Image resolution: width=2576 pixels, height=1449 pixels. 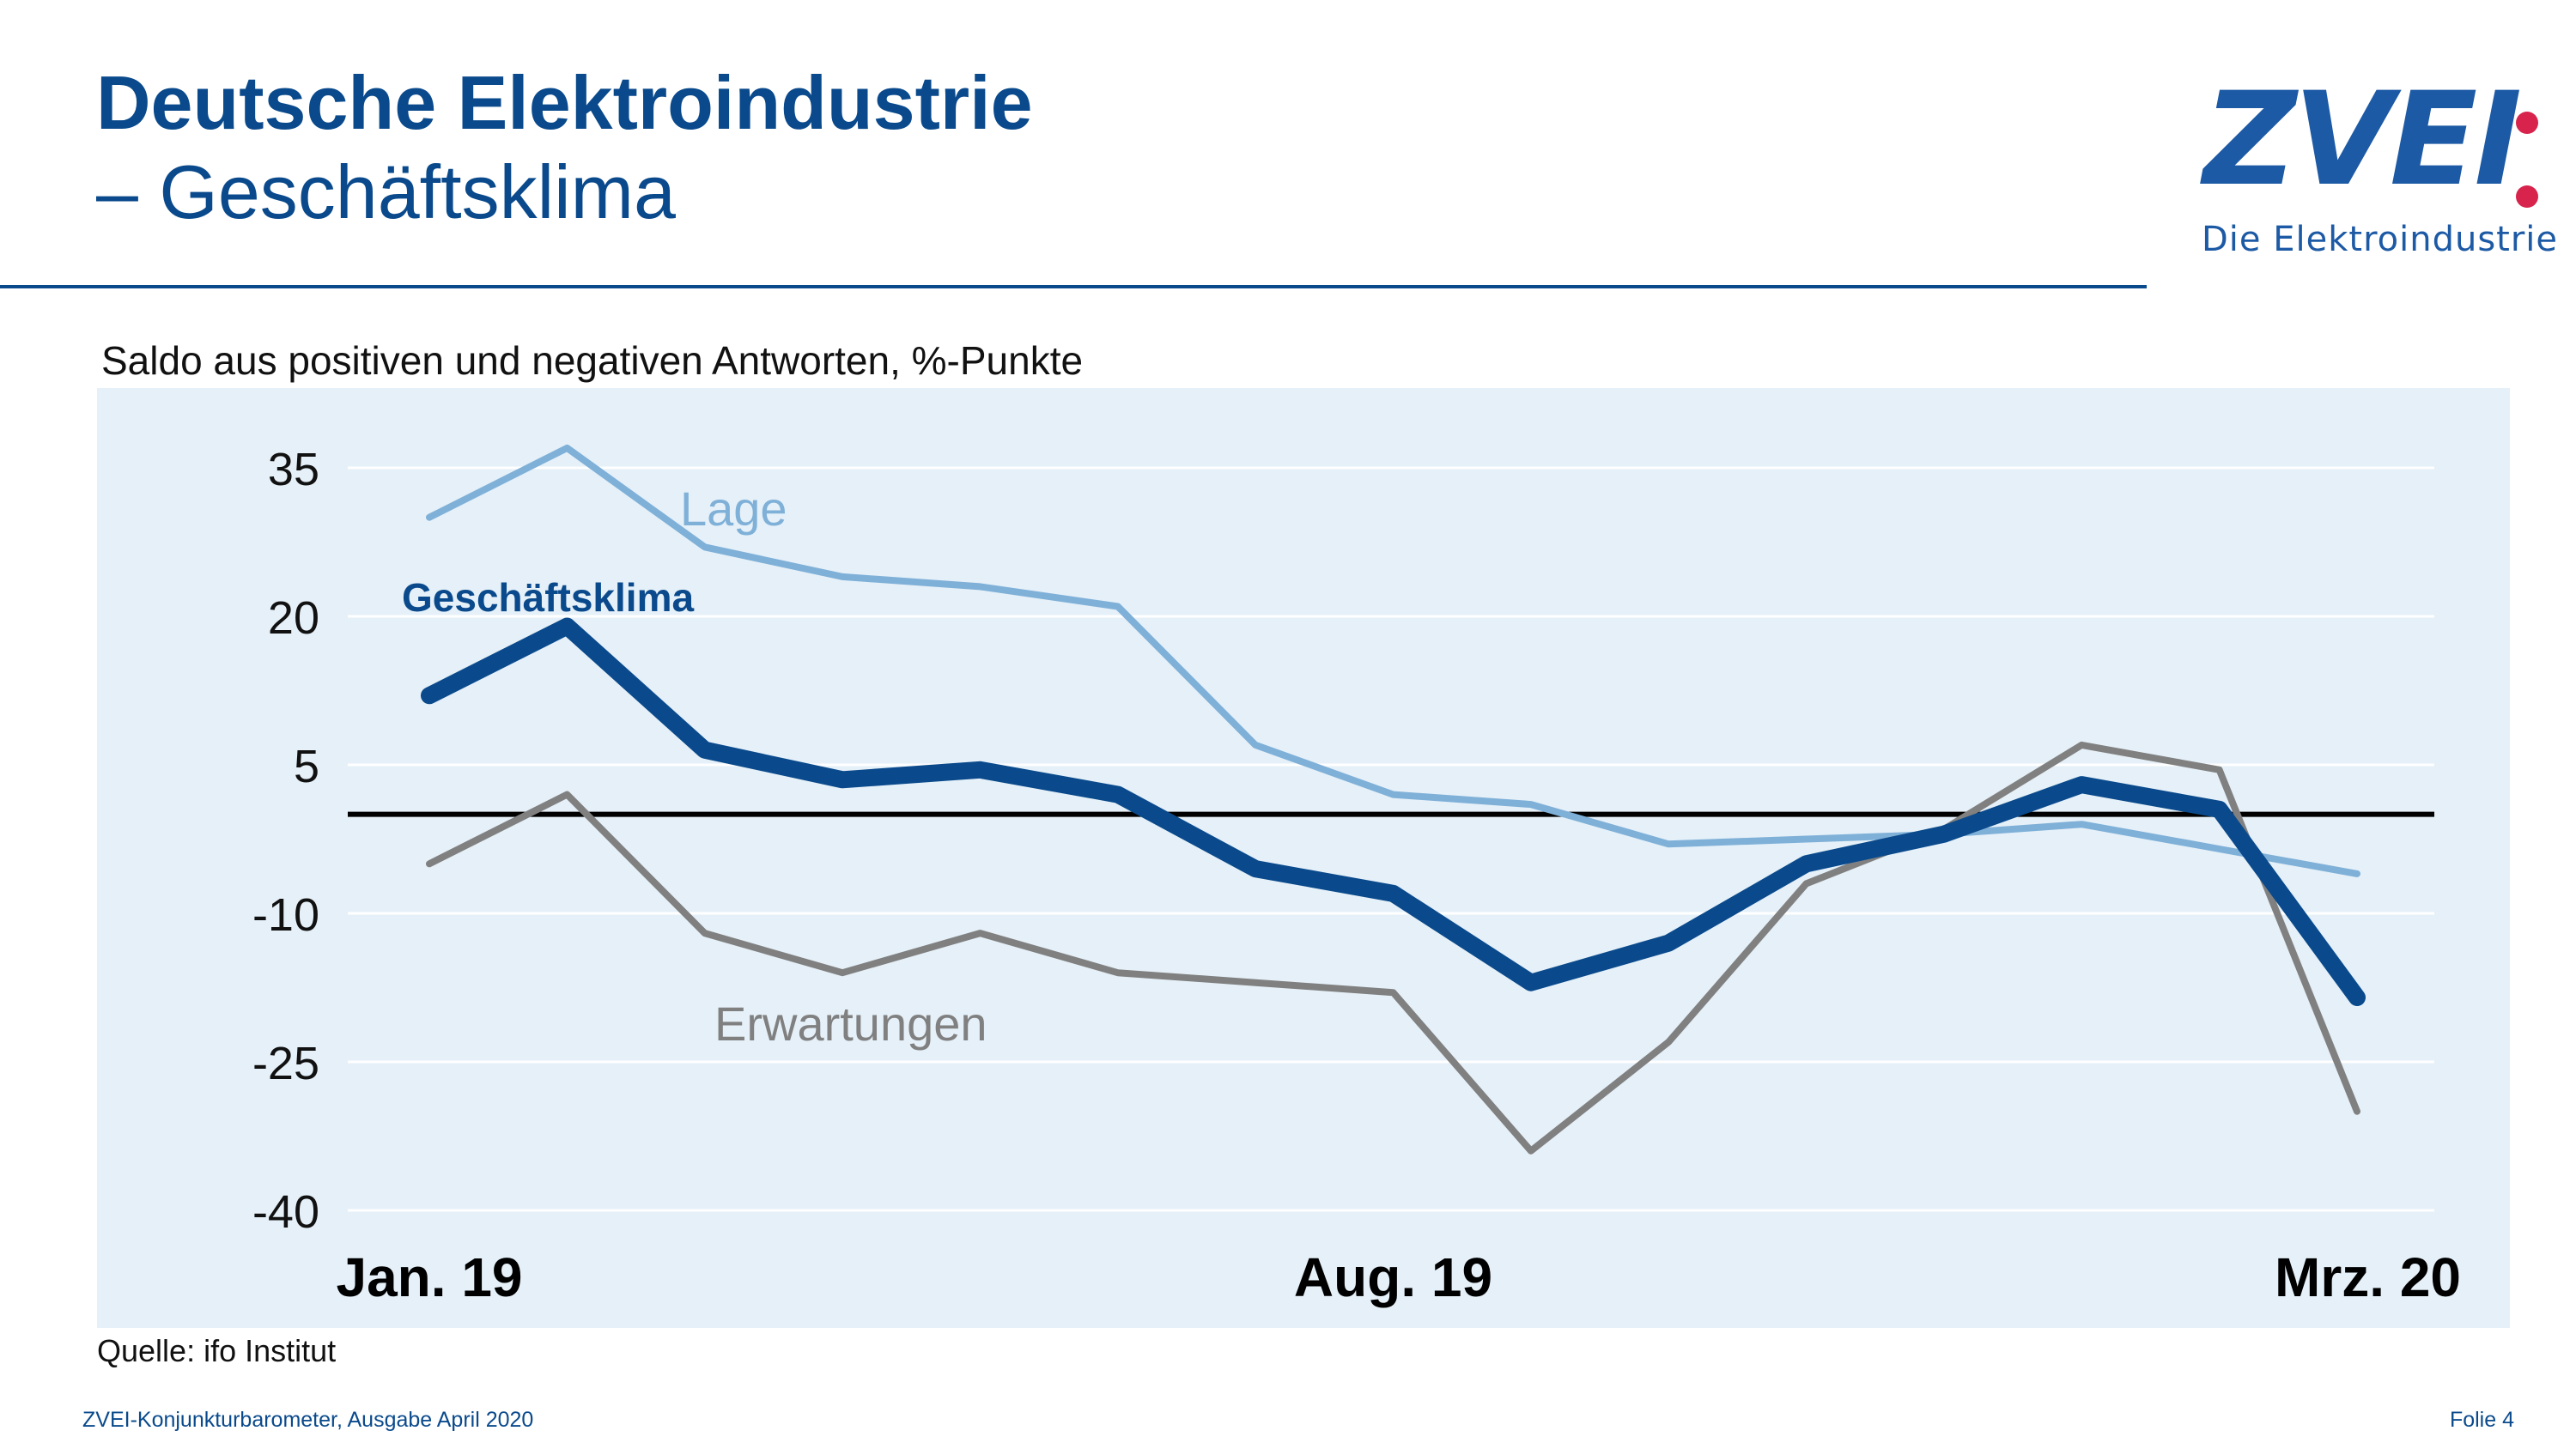 I want to click on series-label-lage: Lage, so click(x=733, y=509).